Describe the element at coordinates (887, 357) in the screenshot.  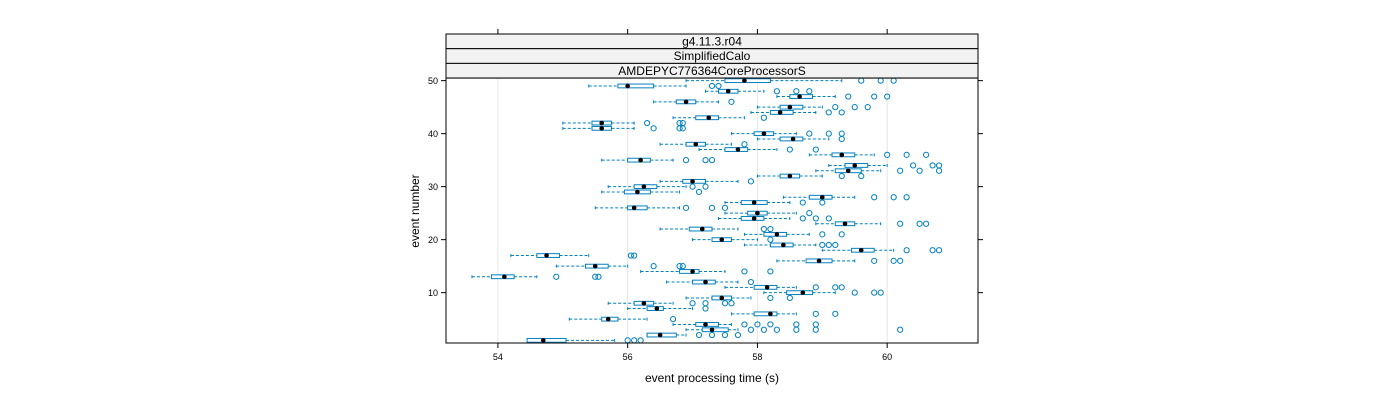
I see `x-tick-label: 60` at that location.